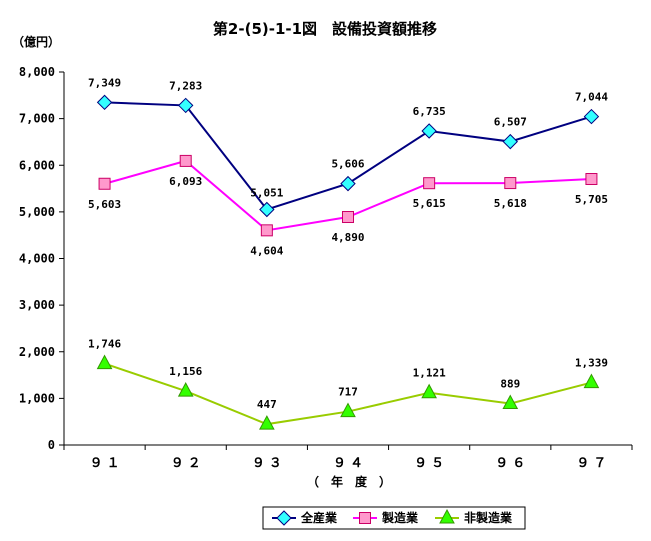  Describe the element at coordinates (37, 119) in the screenshot. I see `y-tick-label: 7,000` at that location.